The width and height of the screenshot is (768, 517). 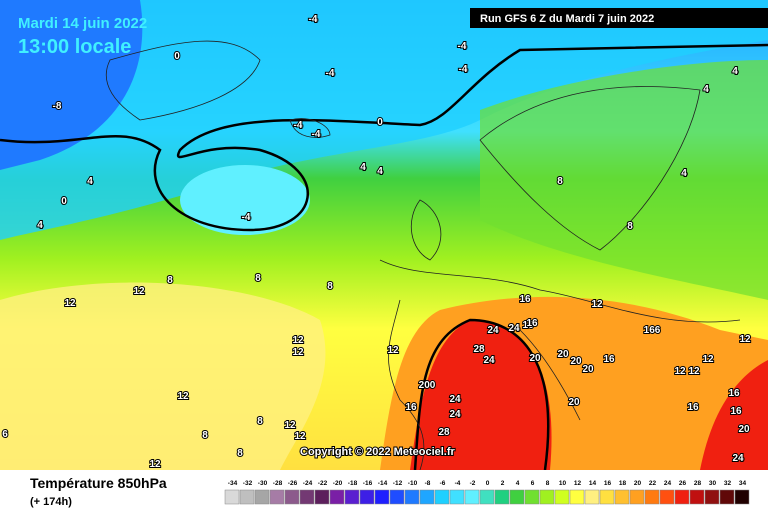 I want to click on scale-label: -32, so click(x=248, y=483).